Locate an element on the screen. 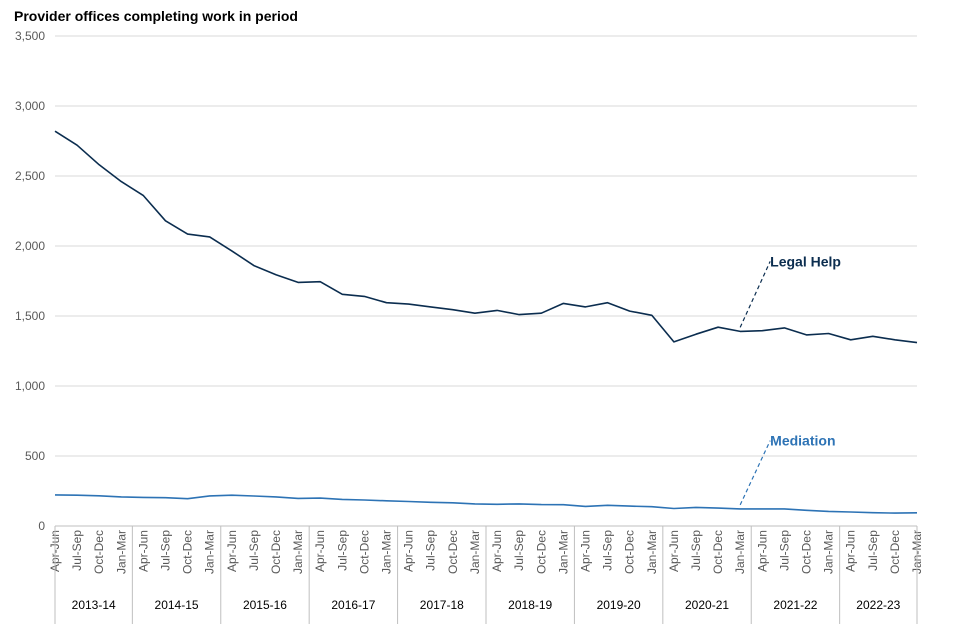 The height and width of the screenshot is (640, 960). year-group-label: 2022-23 is located at coordinates (878, 605).